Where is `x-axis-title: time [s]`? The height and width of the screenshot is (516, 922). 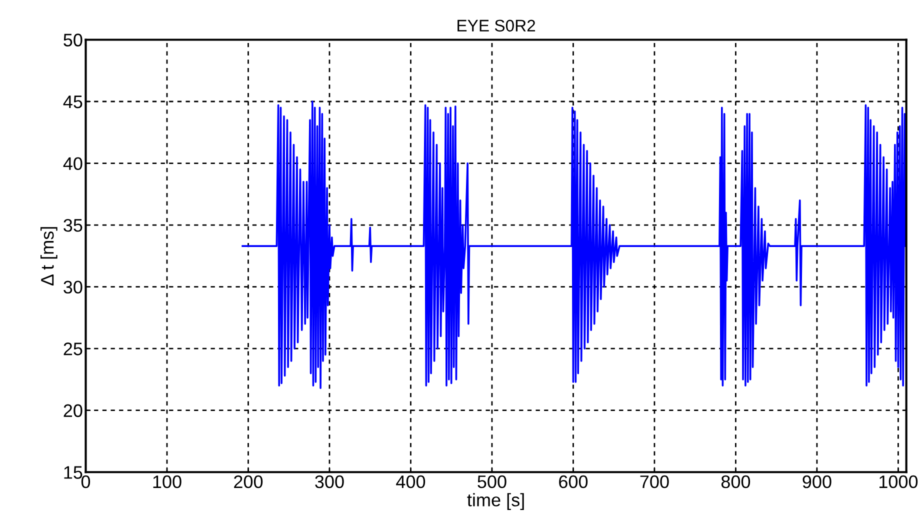 x-axis-title: time [s] is located at coordinates (495, 501).